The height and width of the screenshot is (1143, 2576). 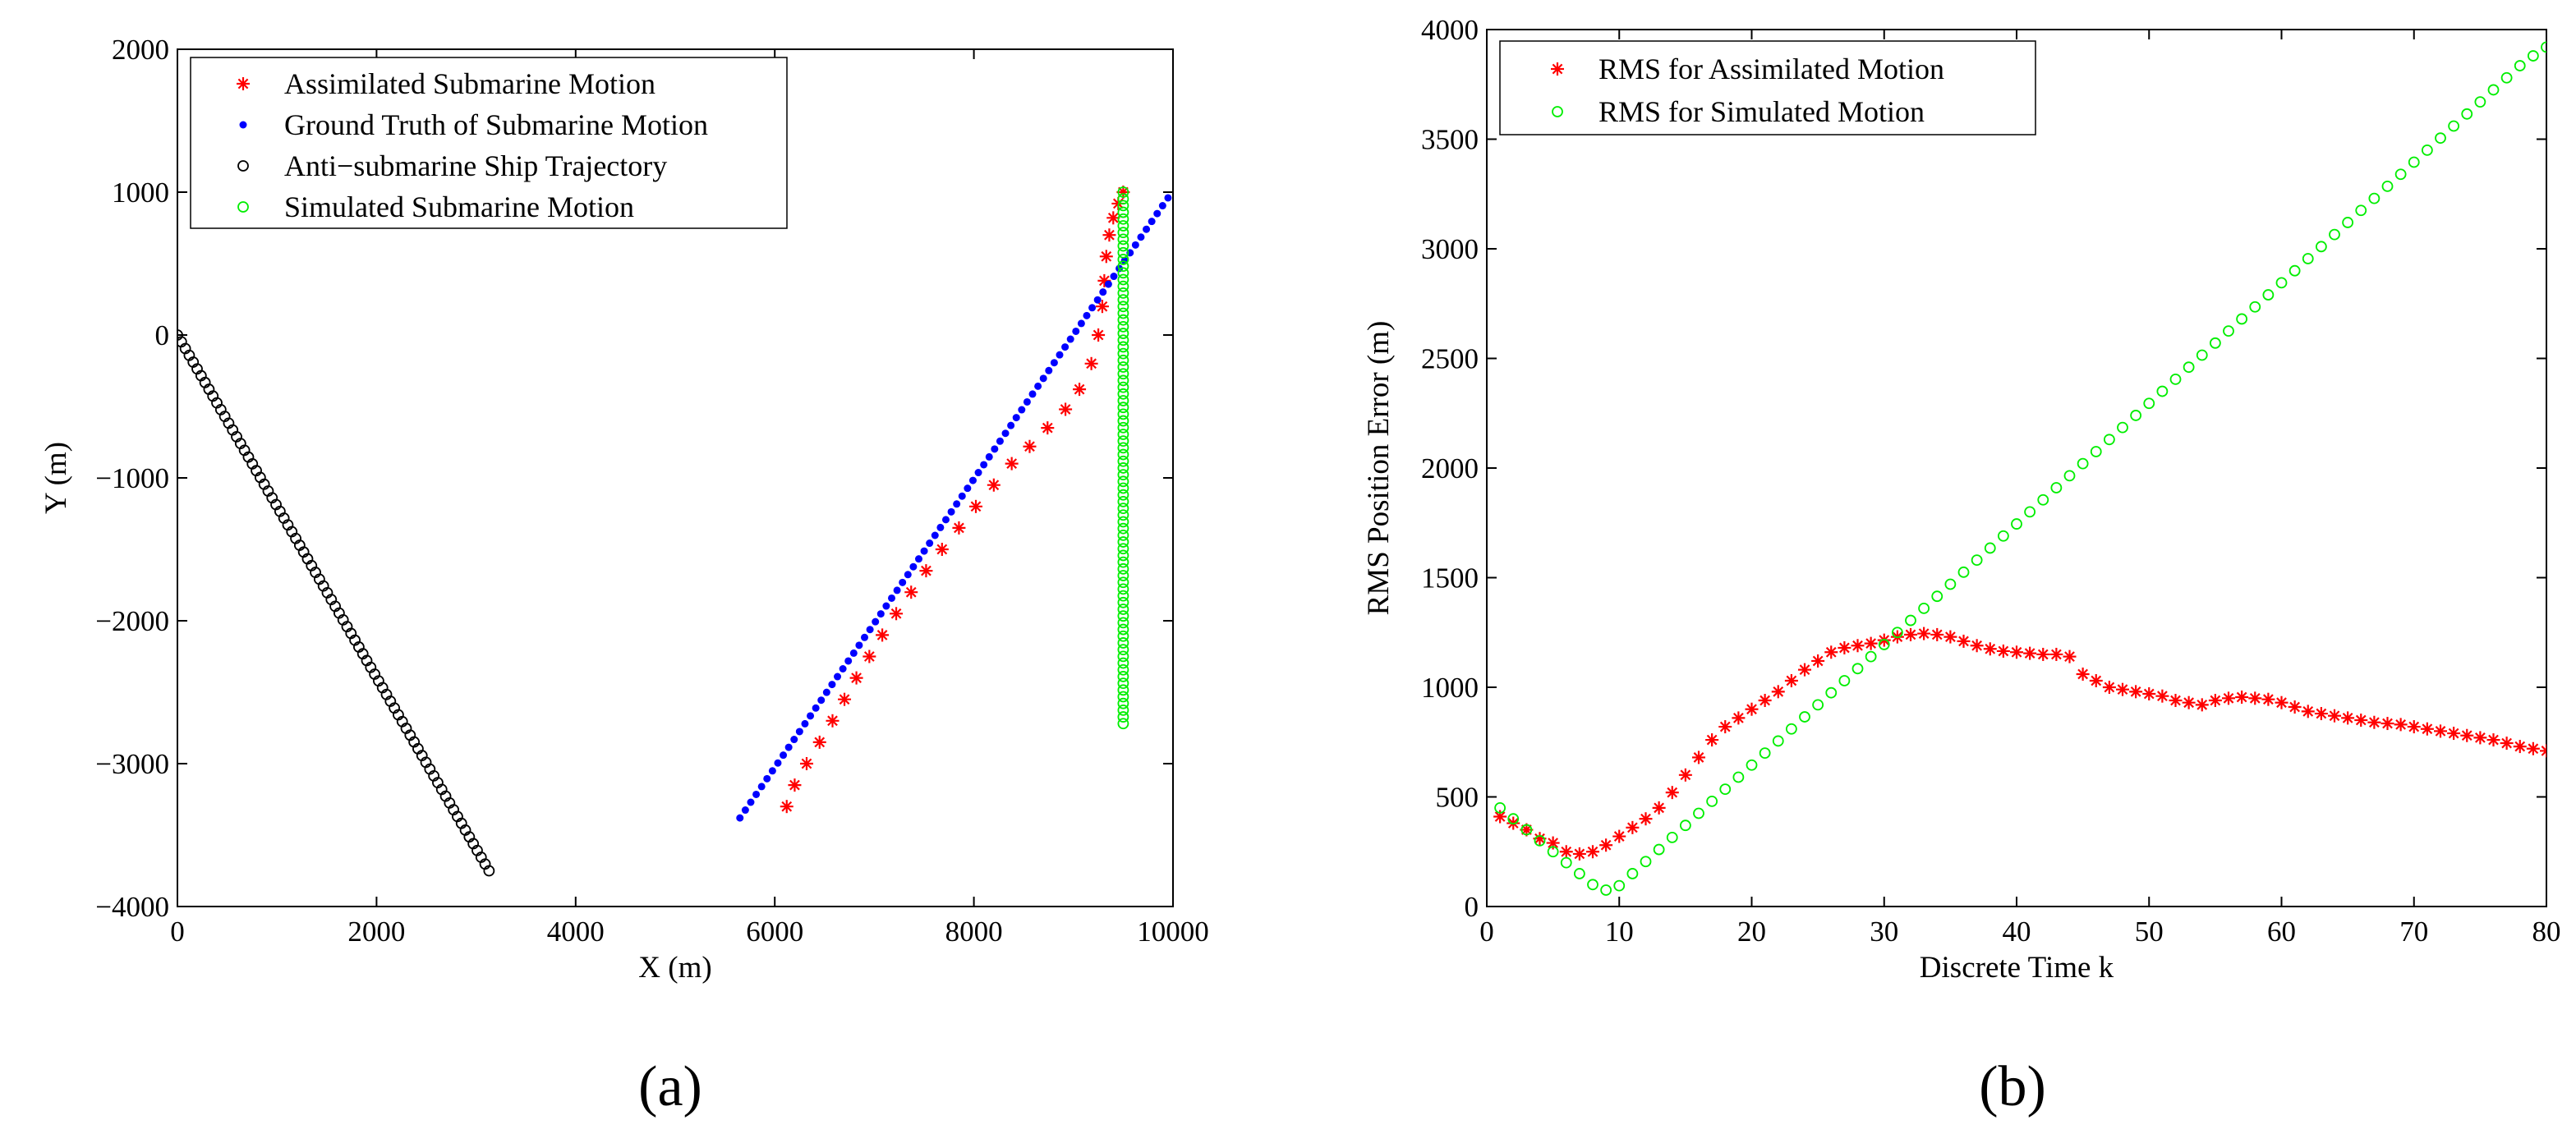 What do you see at coordinates (376, 932) in the screenshot?
I see `x-tick-label: 2000` at bounding box center [376, 932].